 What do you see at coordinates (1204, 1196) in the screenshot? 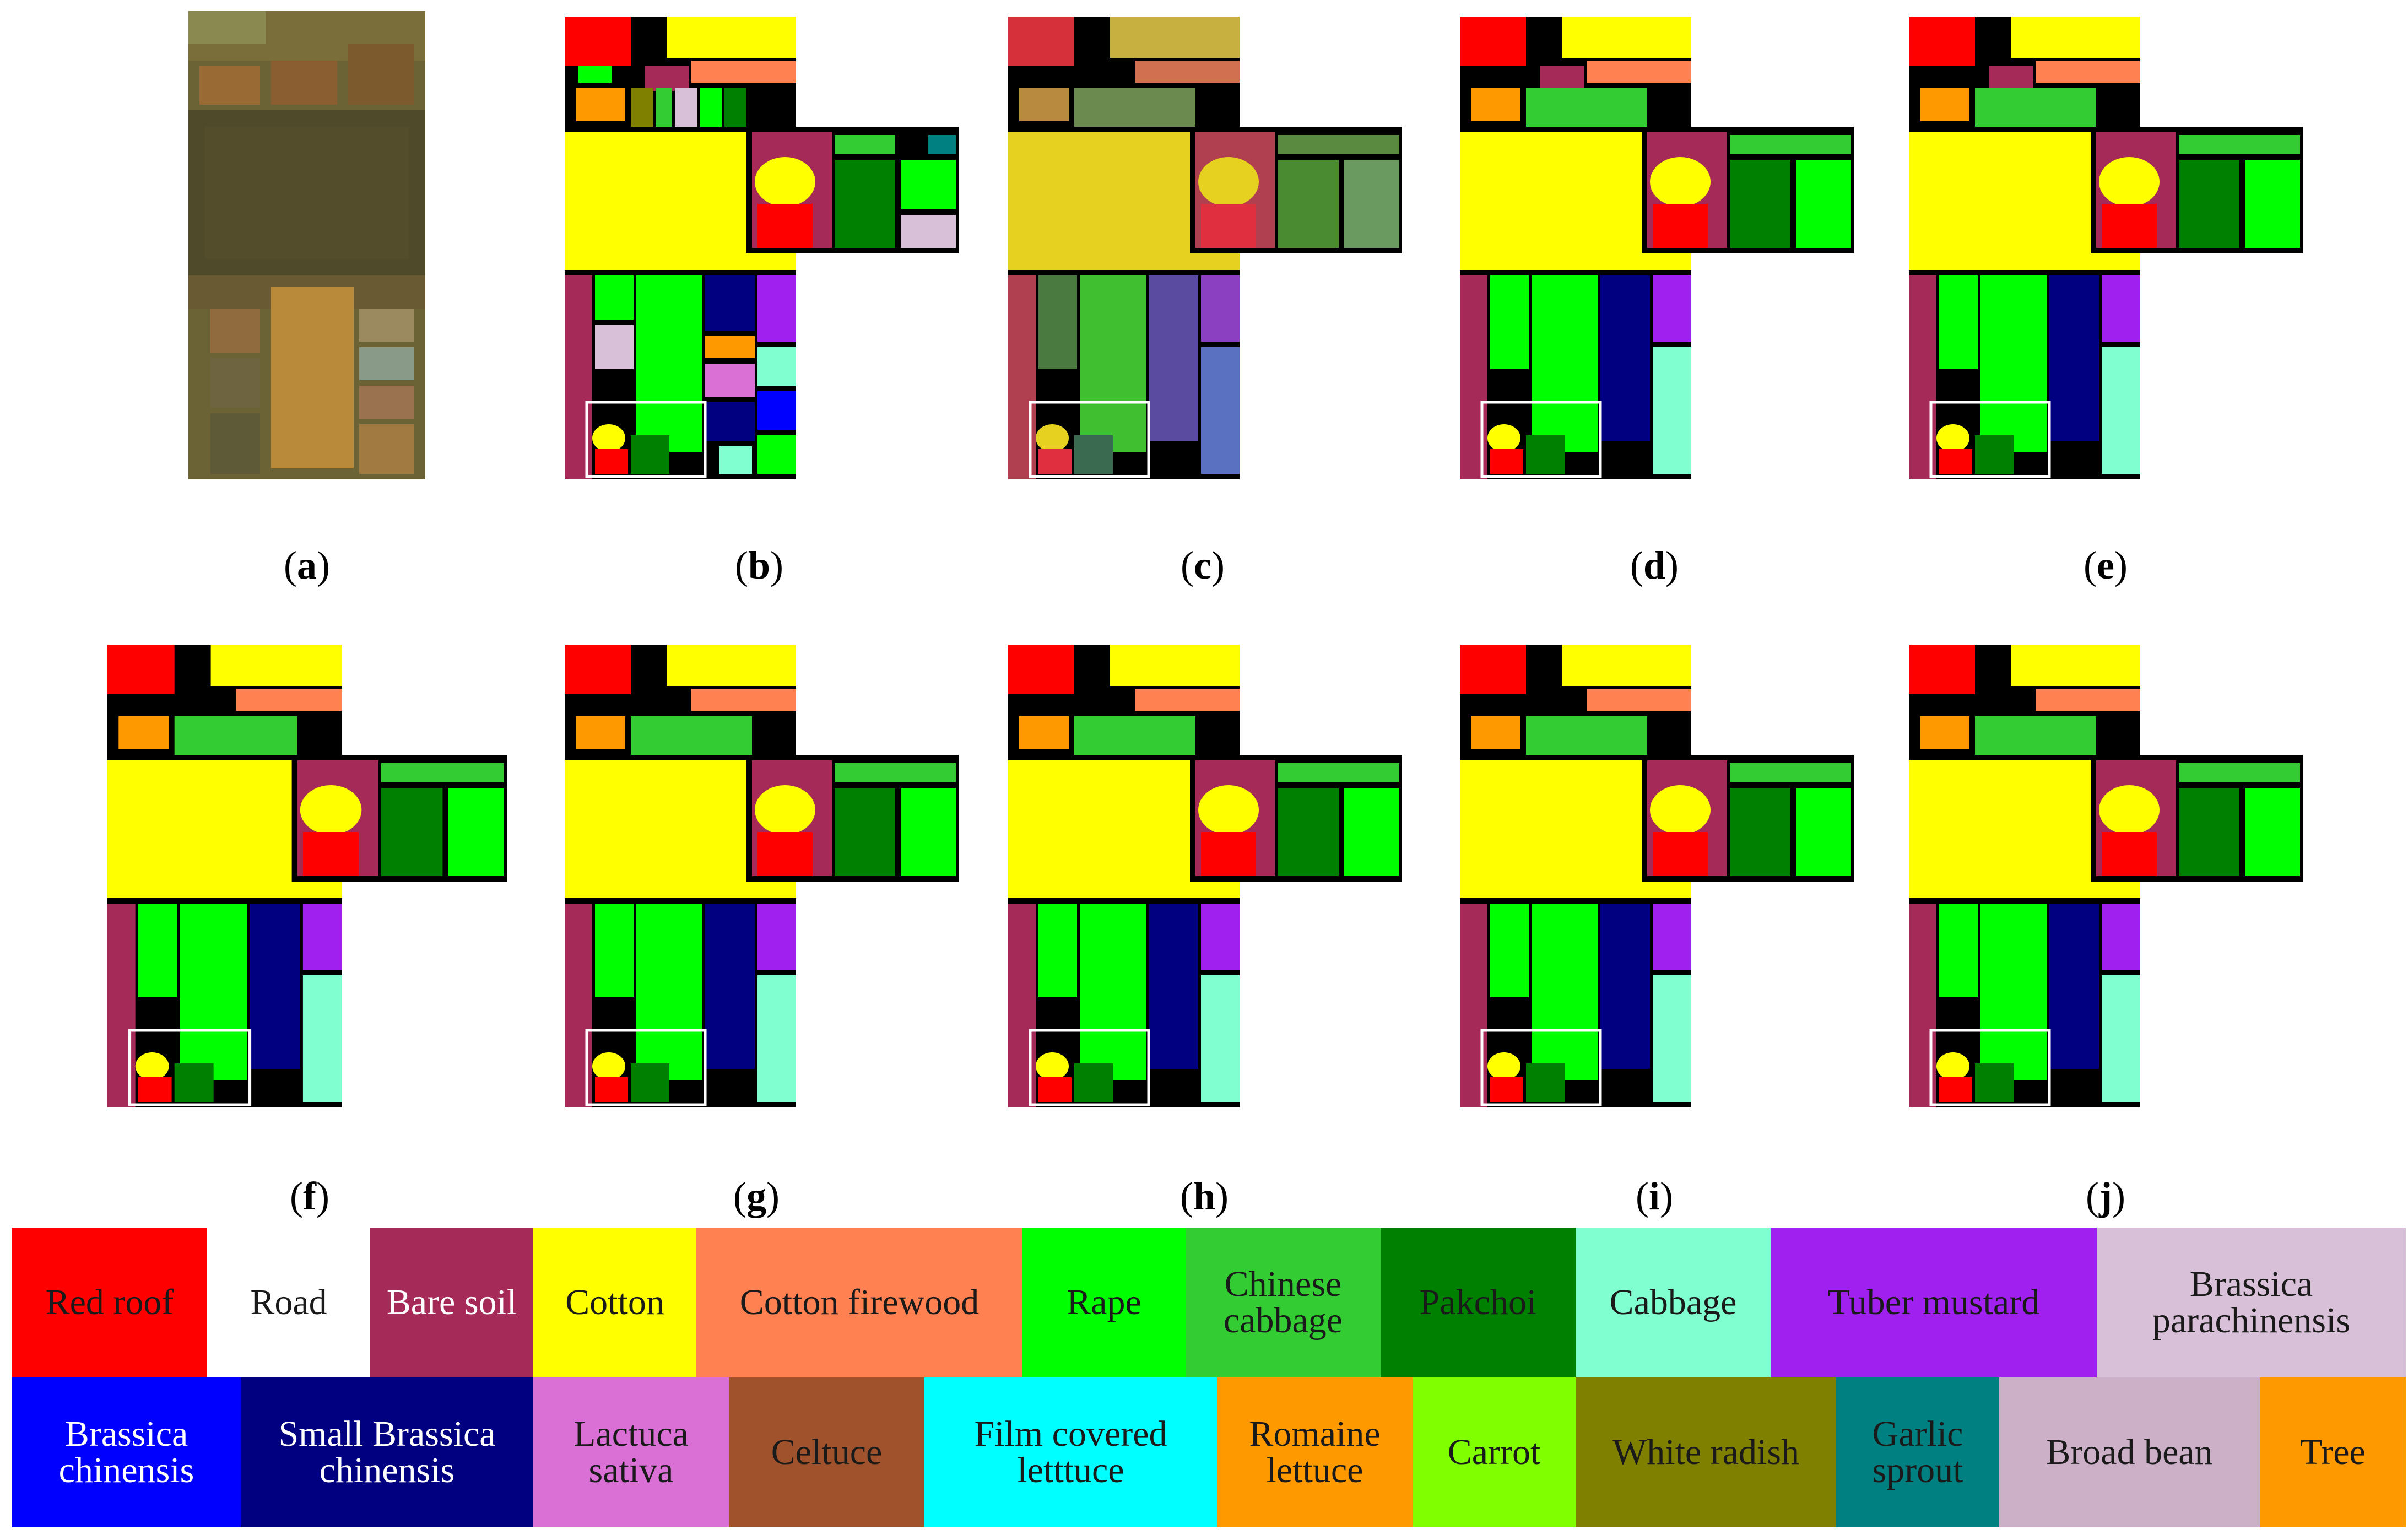
I see `caption-h: (h)` at bounding box center [1204, 1196].